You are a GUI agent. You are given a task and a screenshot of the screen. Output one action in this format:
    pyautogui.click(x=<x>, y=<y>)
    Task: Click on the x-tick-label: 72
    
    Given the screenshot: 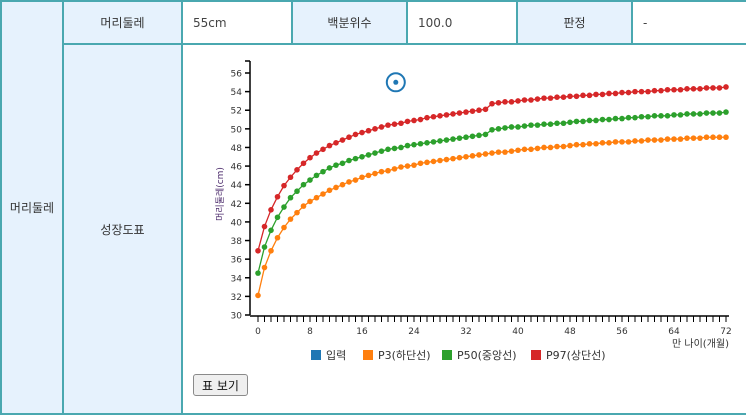 What is the action you would take?
    pyautogui.click(x=725, y=332)
    